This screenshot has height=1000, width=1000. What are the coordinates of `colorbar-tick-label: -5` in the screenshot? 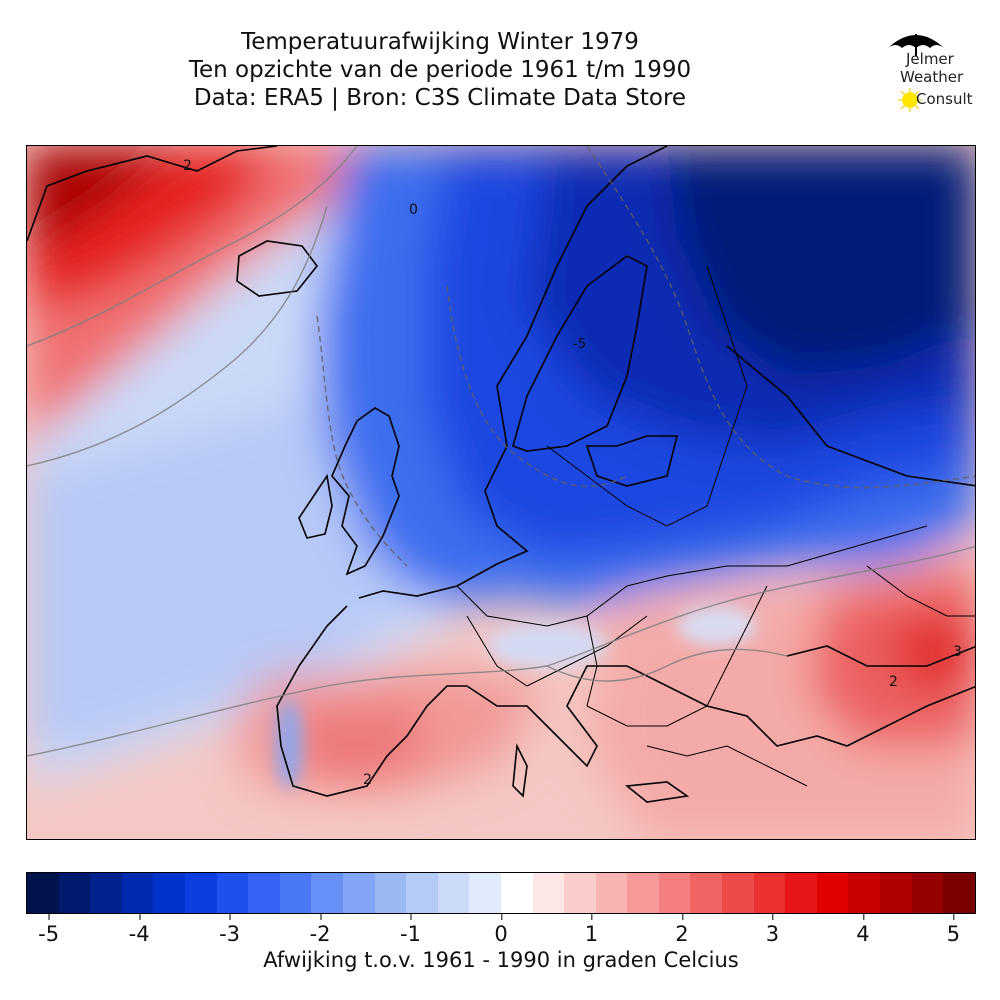 It's located at (48, 930).